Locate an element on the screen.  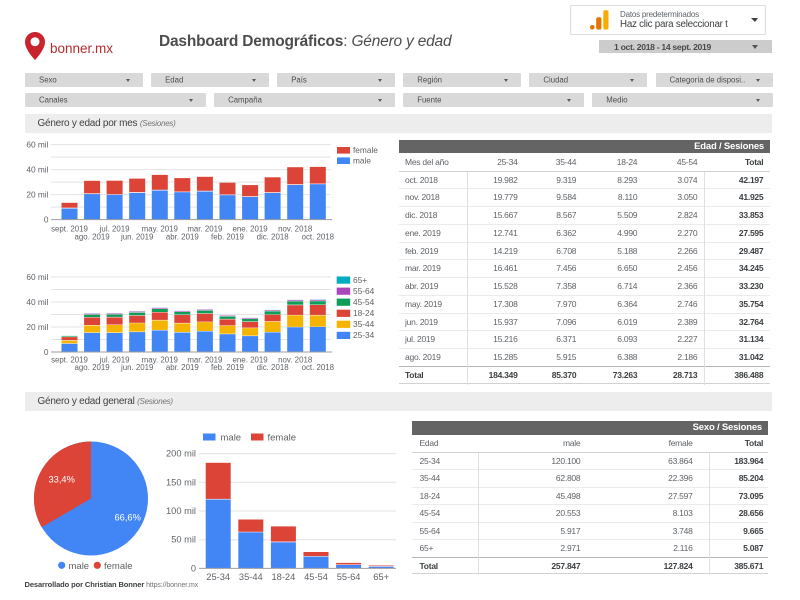
svg-text: 66,6% is located at coordinates (128, 518).